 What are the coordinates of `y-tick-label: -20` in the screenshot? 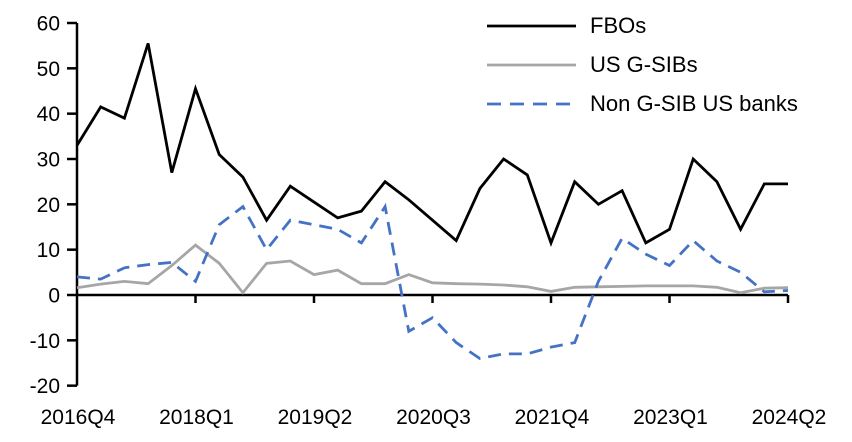 It's located at (45, 386).